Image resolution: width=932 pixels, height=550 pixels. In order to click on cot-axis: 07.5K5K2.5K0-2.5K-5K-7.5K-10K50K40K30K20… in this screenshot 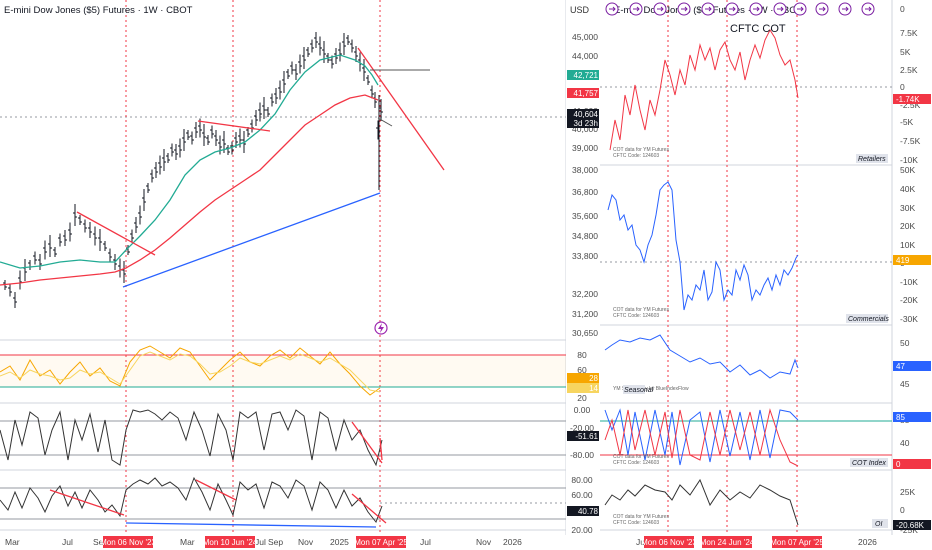, I will do `click(912, 269)`.